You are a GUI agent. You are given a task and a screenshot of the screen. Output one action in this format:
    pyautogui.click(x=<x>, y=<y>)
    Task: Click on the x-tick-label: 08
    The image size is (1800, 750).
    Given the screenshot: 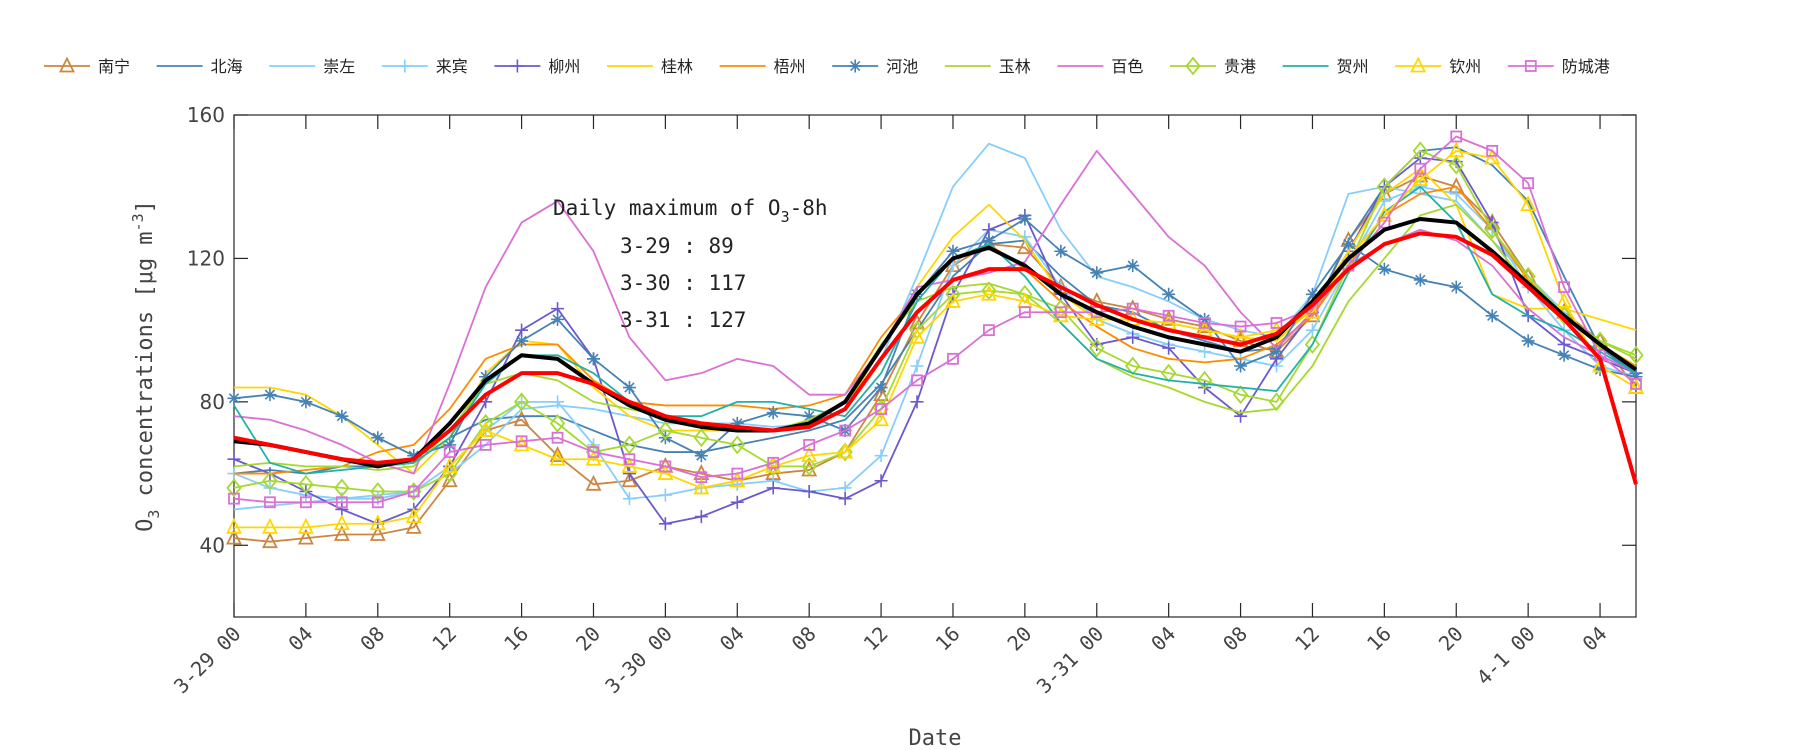 What is the action you would take?
    pyautogui.click(x=372, y=639)
    